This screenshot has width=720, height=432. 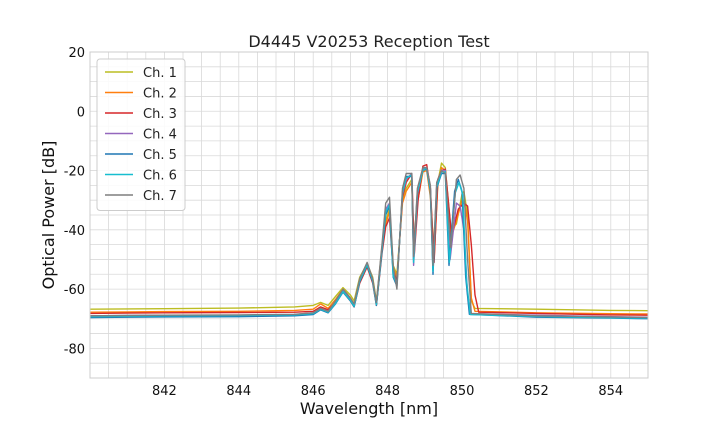 I want to click on x-tick-label: 850, so click(x=462, y=391).